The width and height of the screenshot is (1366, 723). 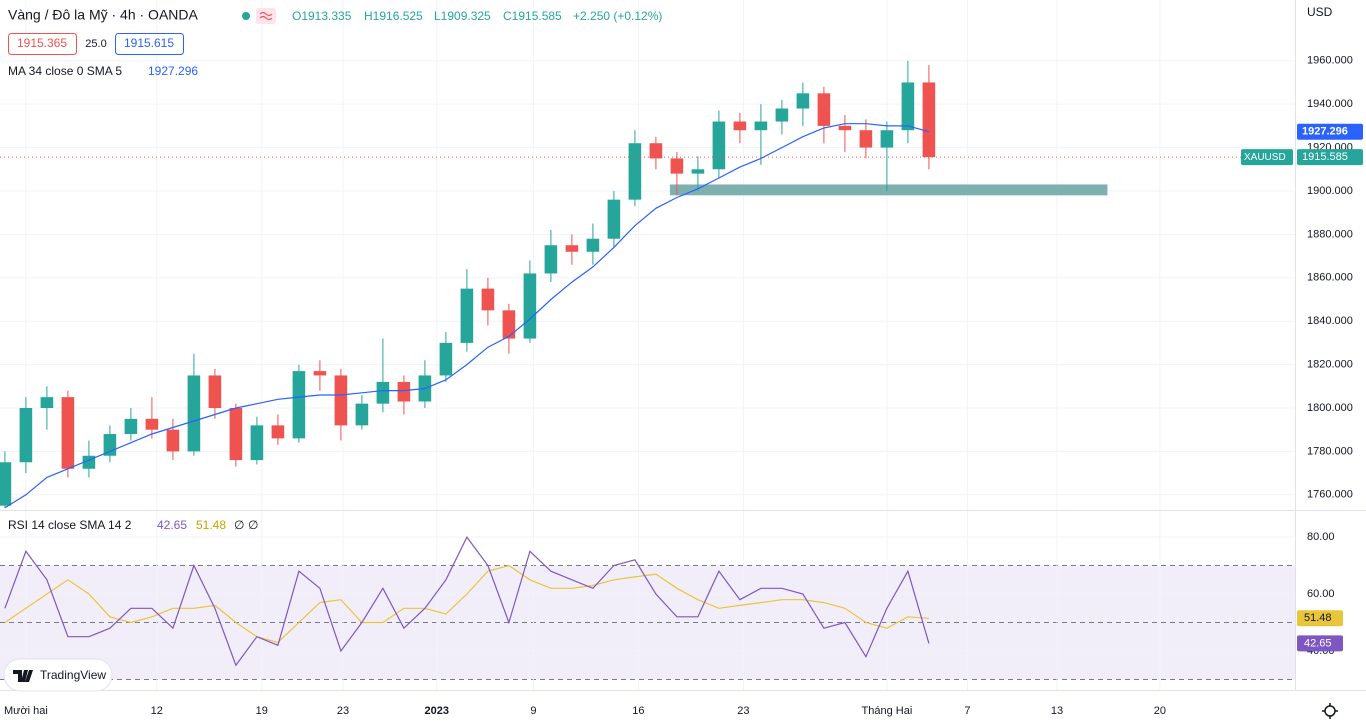 I want to click on x-tick-label: Tháng Hai, so click(x=887, y=711).